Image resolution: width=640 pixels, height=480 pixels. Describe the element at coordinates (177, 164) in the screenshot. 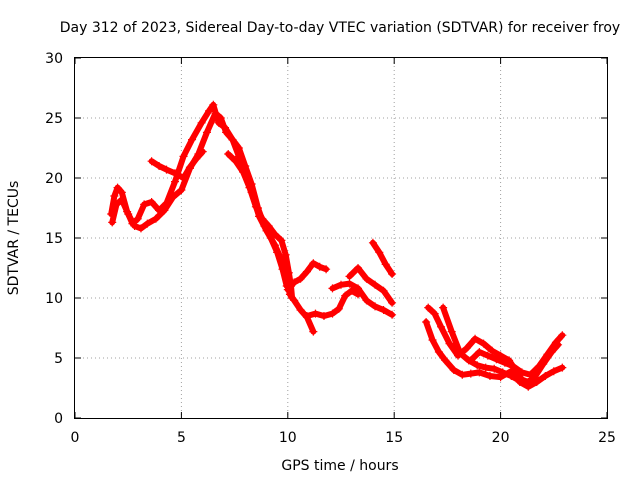

I see `series-trace-c` at that location.